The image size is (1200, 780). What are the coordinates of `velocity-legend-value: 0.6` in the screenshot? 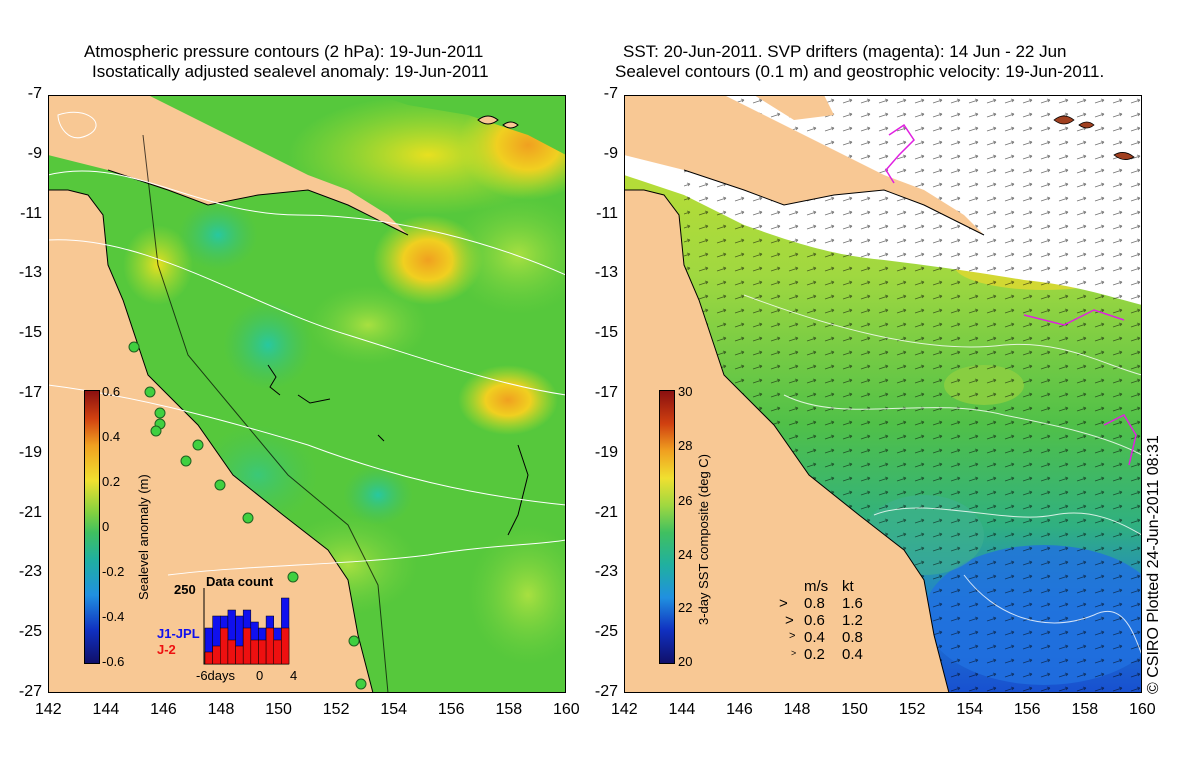 It's located at (814, 620).